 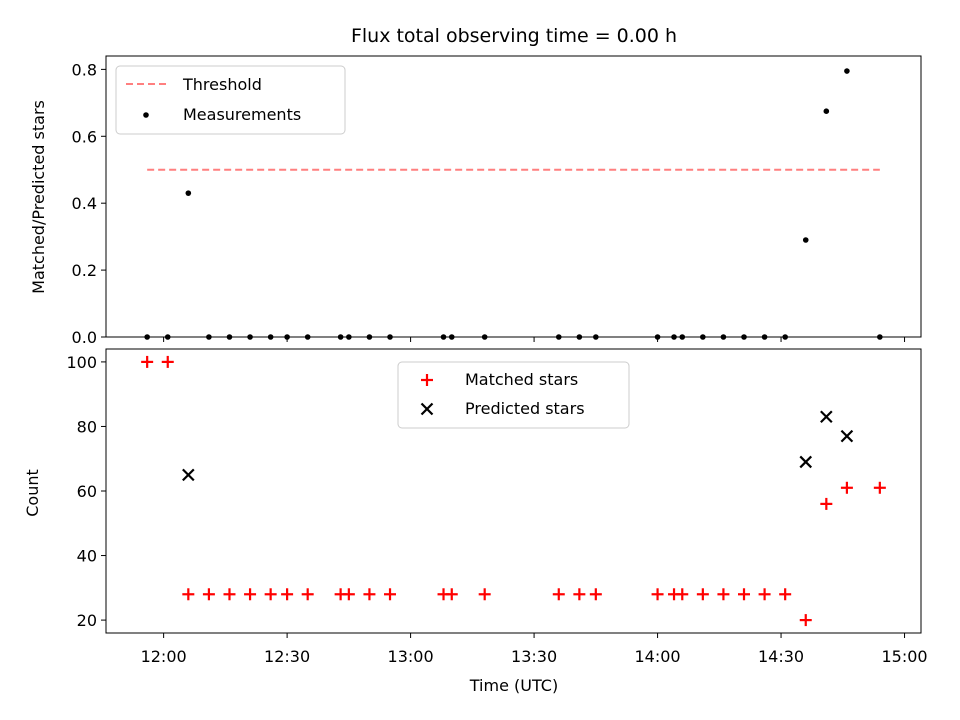 I want to click on top-y-tick-label: 0.0, so click(x=84, y=337).